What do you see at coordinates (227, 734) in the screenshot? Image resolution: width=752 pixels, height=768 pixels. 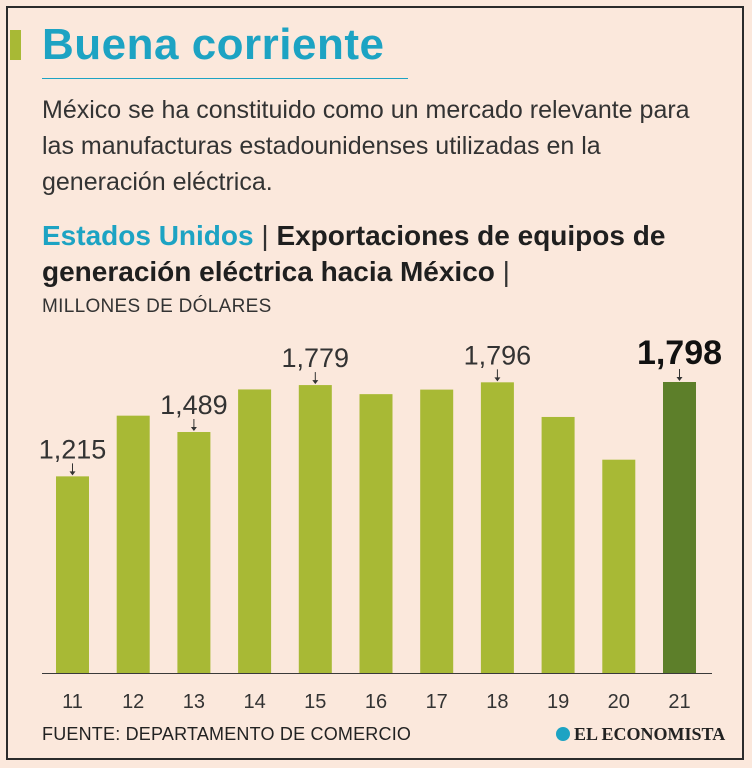 I see `source-note: FUENTE: DEPARTAMENTO DE COMERCIO` at bounding box center [227, 734].